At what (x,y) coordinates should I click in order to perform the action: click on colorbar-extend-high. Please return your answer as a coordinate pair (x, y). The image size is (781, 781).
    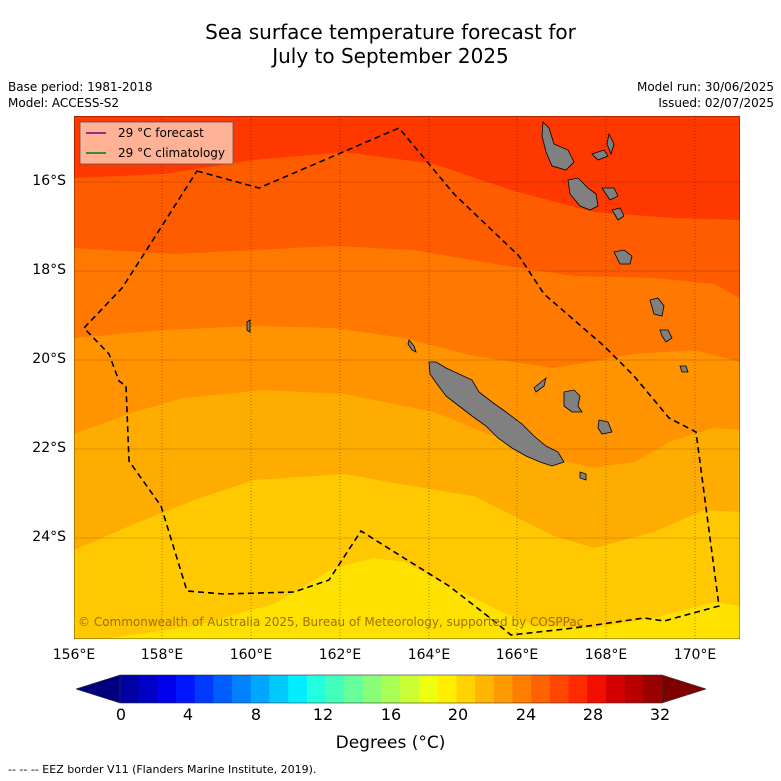
    Looking at the image, I should click on (683, 689).